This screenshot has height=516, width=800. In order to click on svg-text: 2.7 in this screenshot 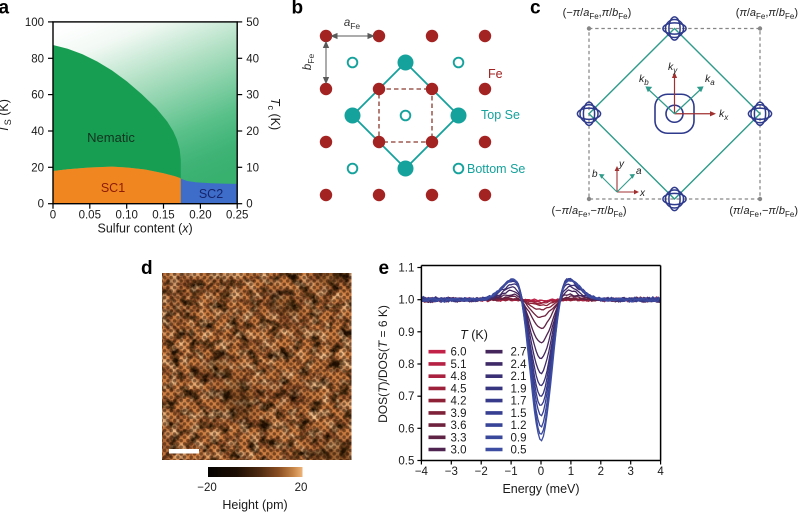, I will do `click(519, 353)`.